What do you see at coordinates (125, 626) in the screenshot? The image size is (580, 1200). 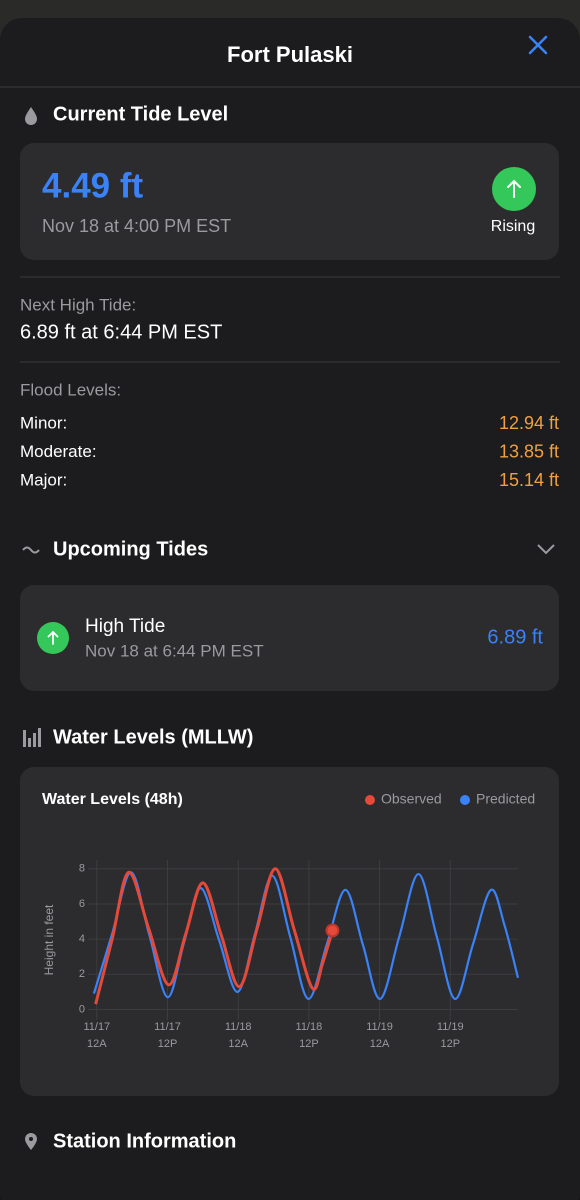 I see `tide-type: High Tide` at bounding box center [125, 626].